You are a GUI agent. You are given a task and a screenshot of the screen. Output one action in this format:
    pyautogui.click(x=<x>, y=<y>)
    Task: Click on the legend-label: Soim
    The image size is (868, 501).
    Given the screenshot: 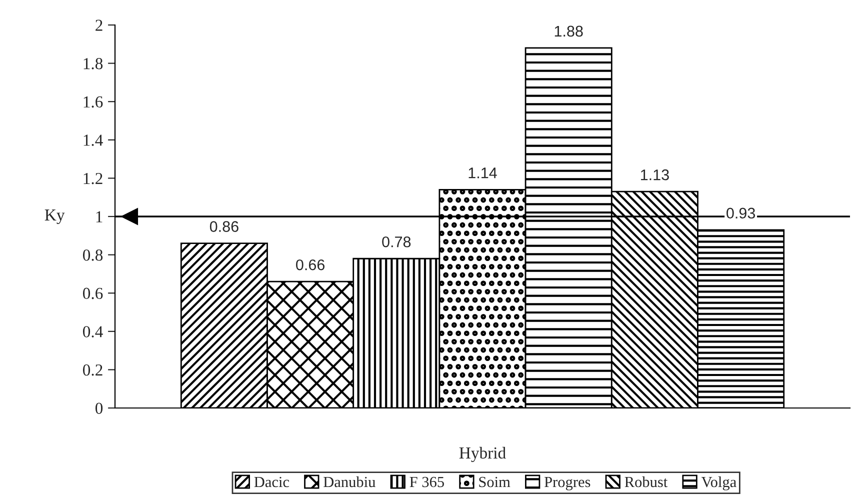 What is the action you would take?
    pyautogui.click(x=494, y=482)
    